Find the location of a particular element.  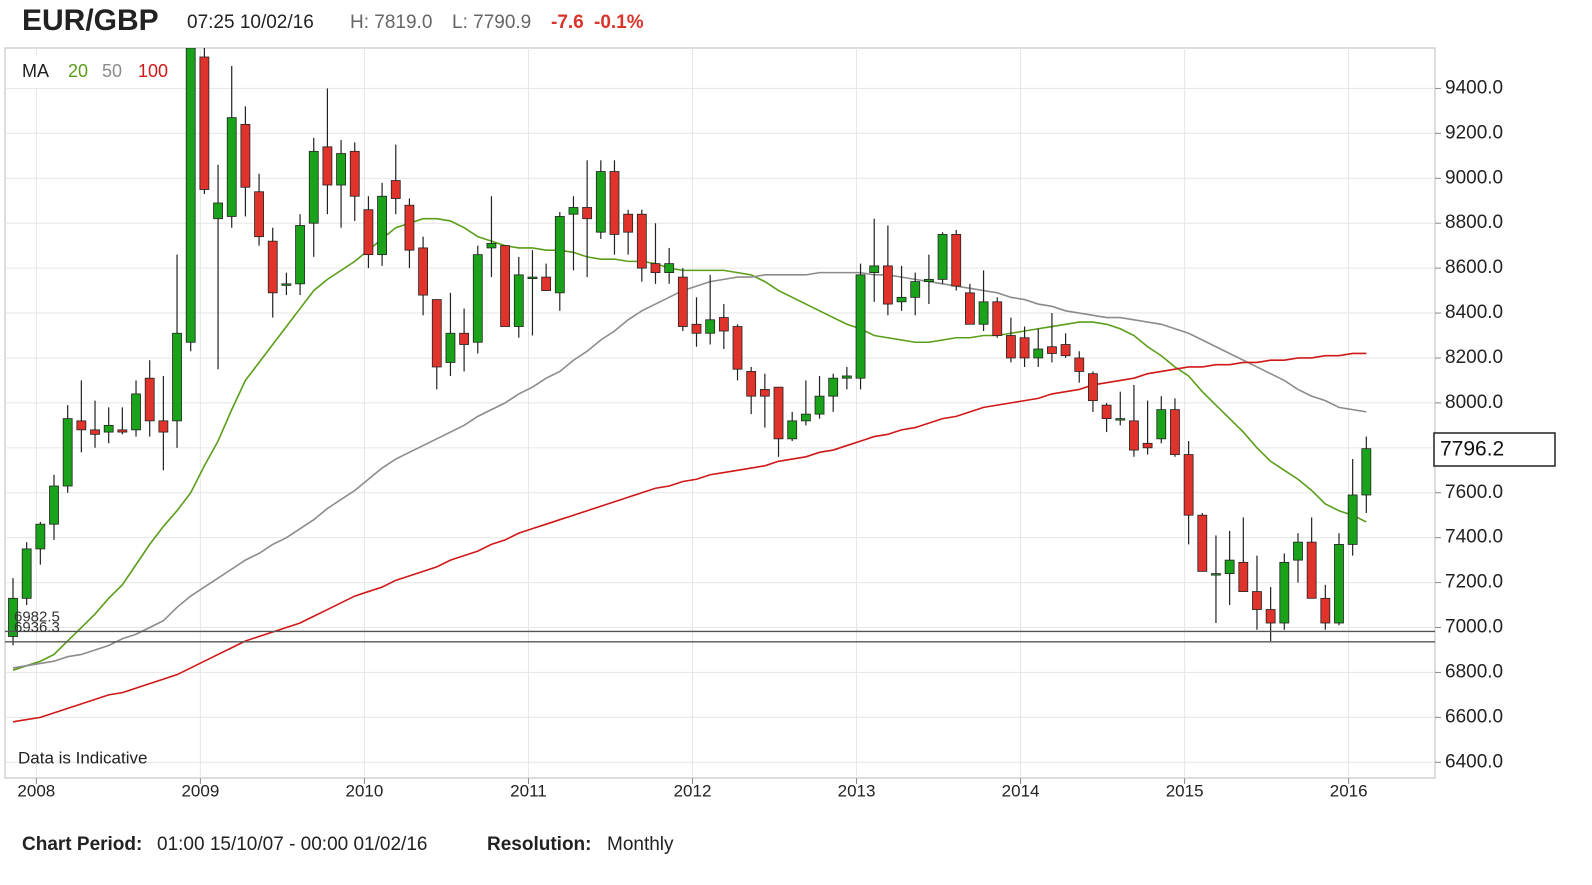

high-text: H: 7819.0 is located at coordinates (391, 22).